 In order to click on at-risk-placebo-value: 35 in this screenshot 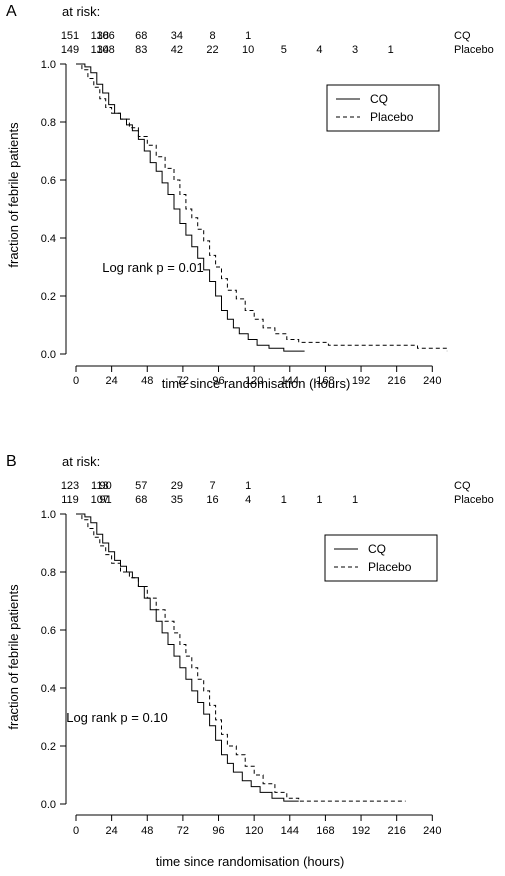, I will do `click(177, 500)`.